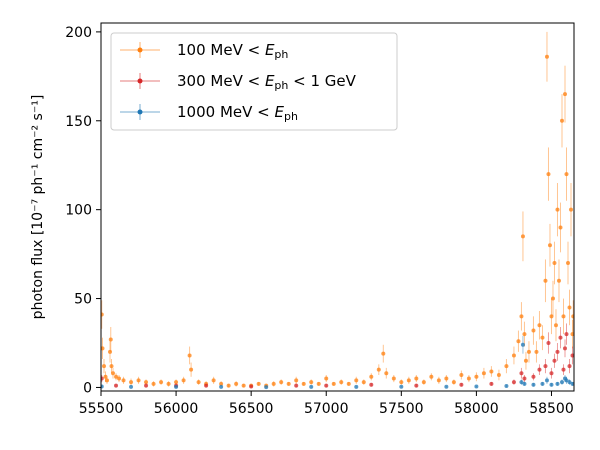 The image size is (600, 450). I want to click on y-tick-label-4: 200, so click(78, 33).